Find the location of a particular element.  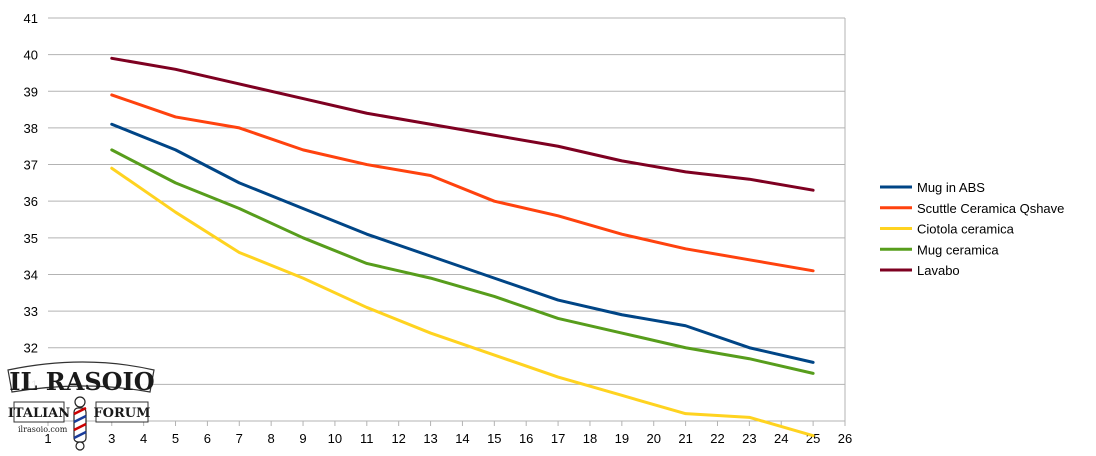

legend-label: Ciotola ceramica is located at coordinates (966, 229).